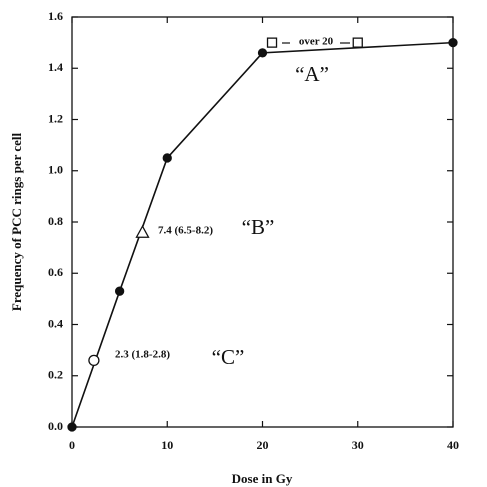  Describe the element at coordinates (55, 221) in the screenshot. I see `y-tick-label: 0.8` at that location.